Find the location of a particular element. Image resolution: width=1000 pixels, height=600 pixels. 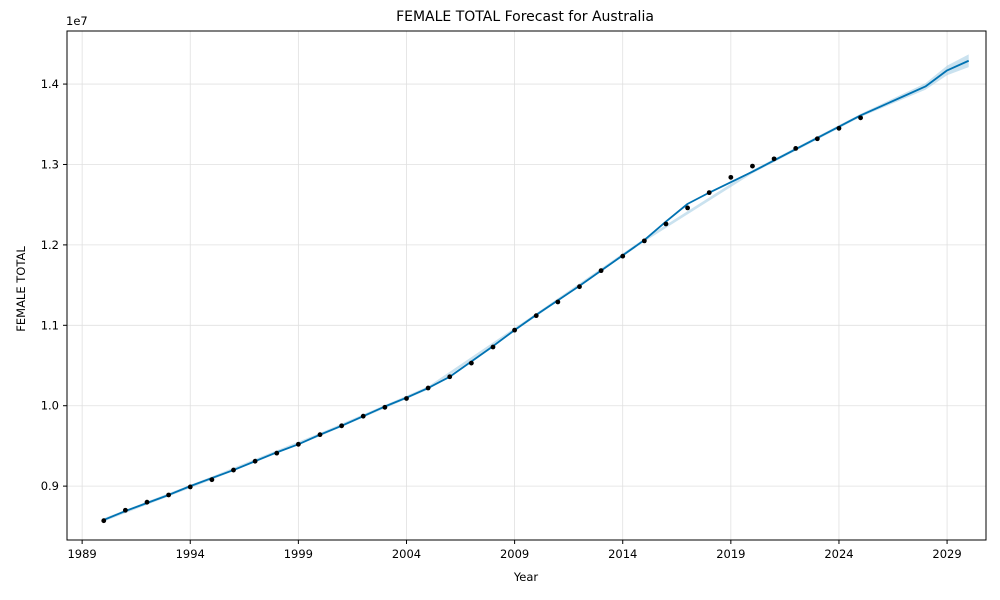

x-tick-label: 1999 is located at coordinates (298, 554).